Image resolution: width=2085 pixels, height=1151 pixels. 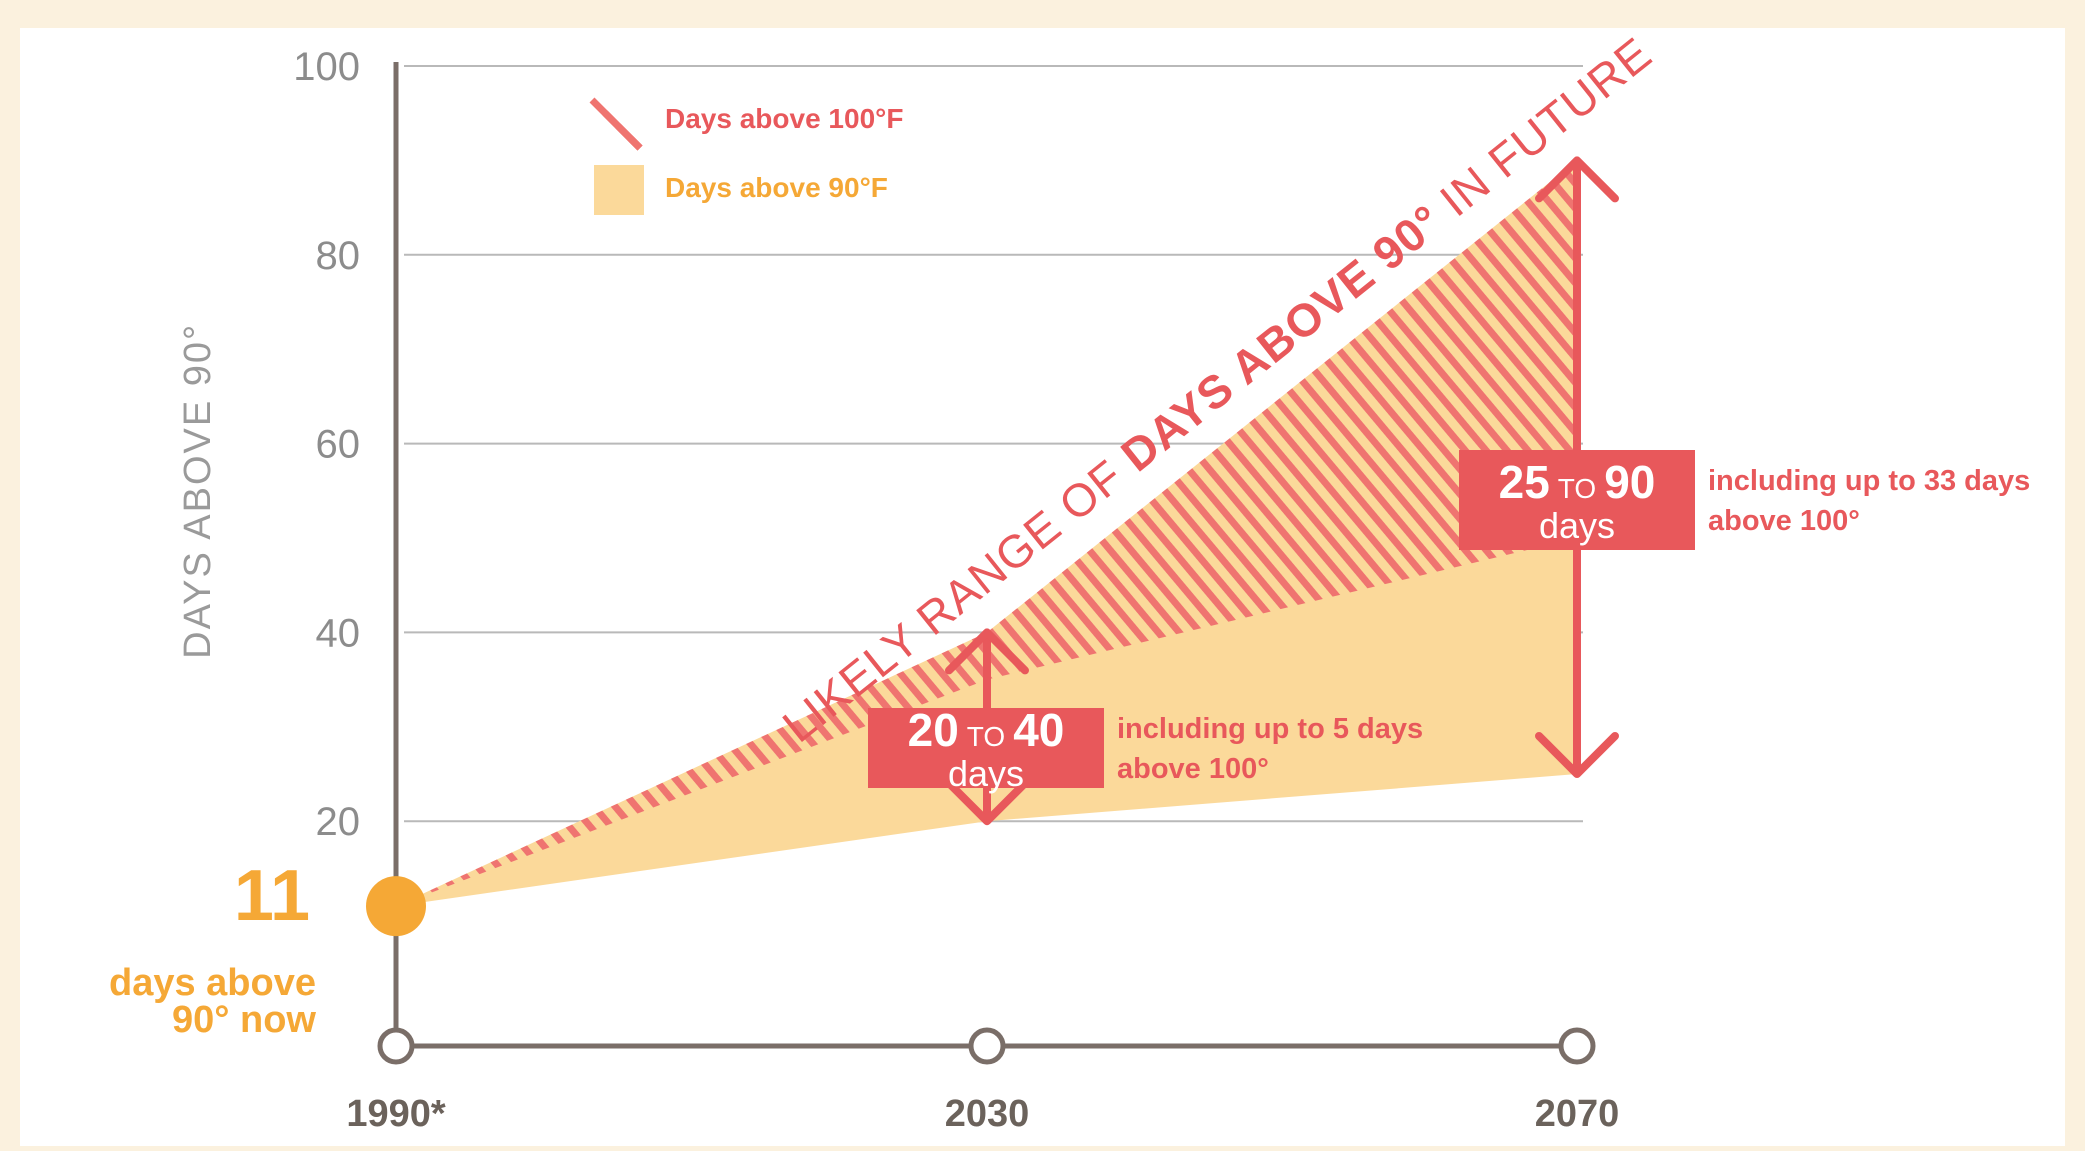 What do you see at coordinates (326, 67) in the screenshot?
I see `y-tick-label: 100` at bounding box center [326, 67].